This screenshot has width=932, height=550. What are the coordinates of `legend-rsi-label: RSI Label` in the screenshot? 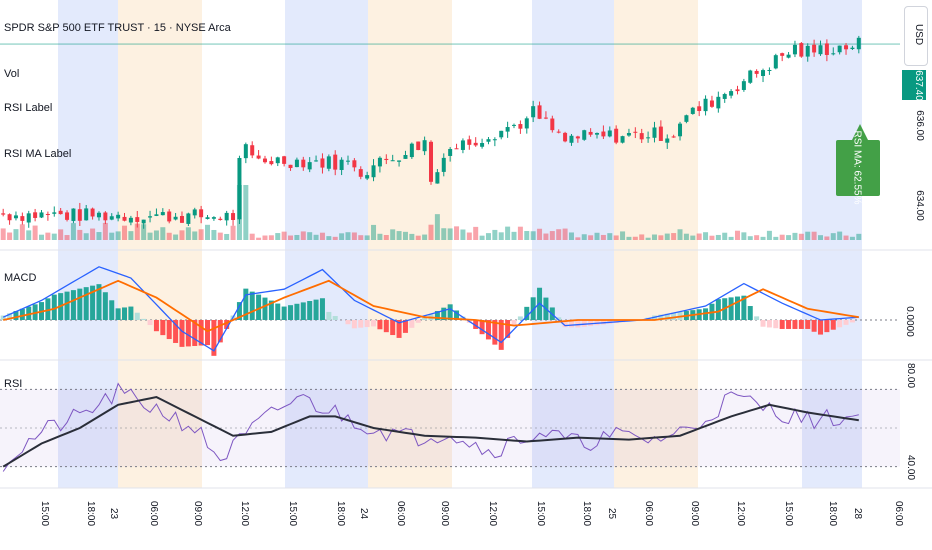 It's located at (28, 108).